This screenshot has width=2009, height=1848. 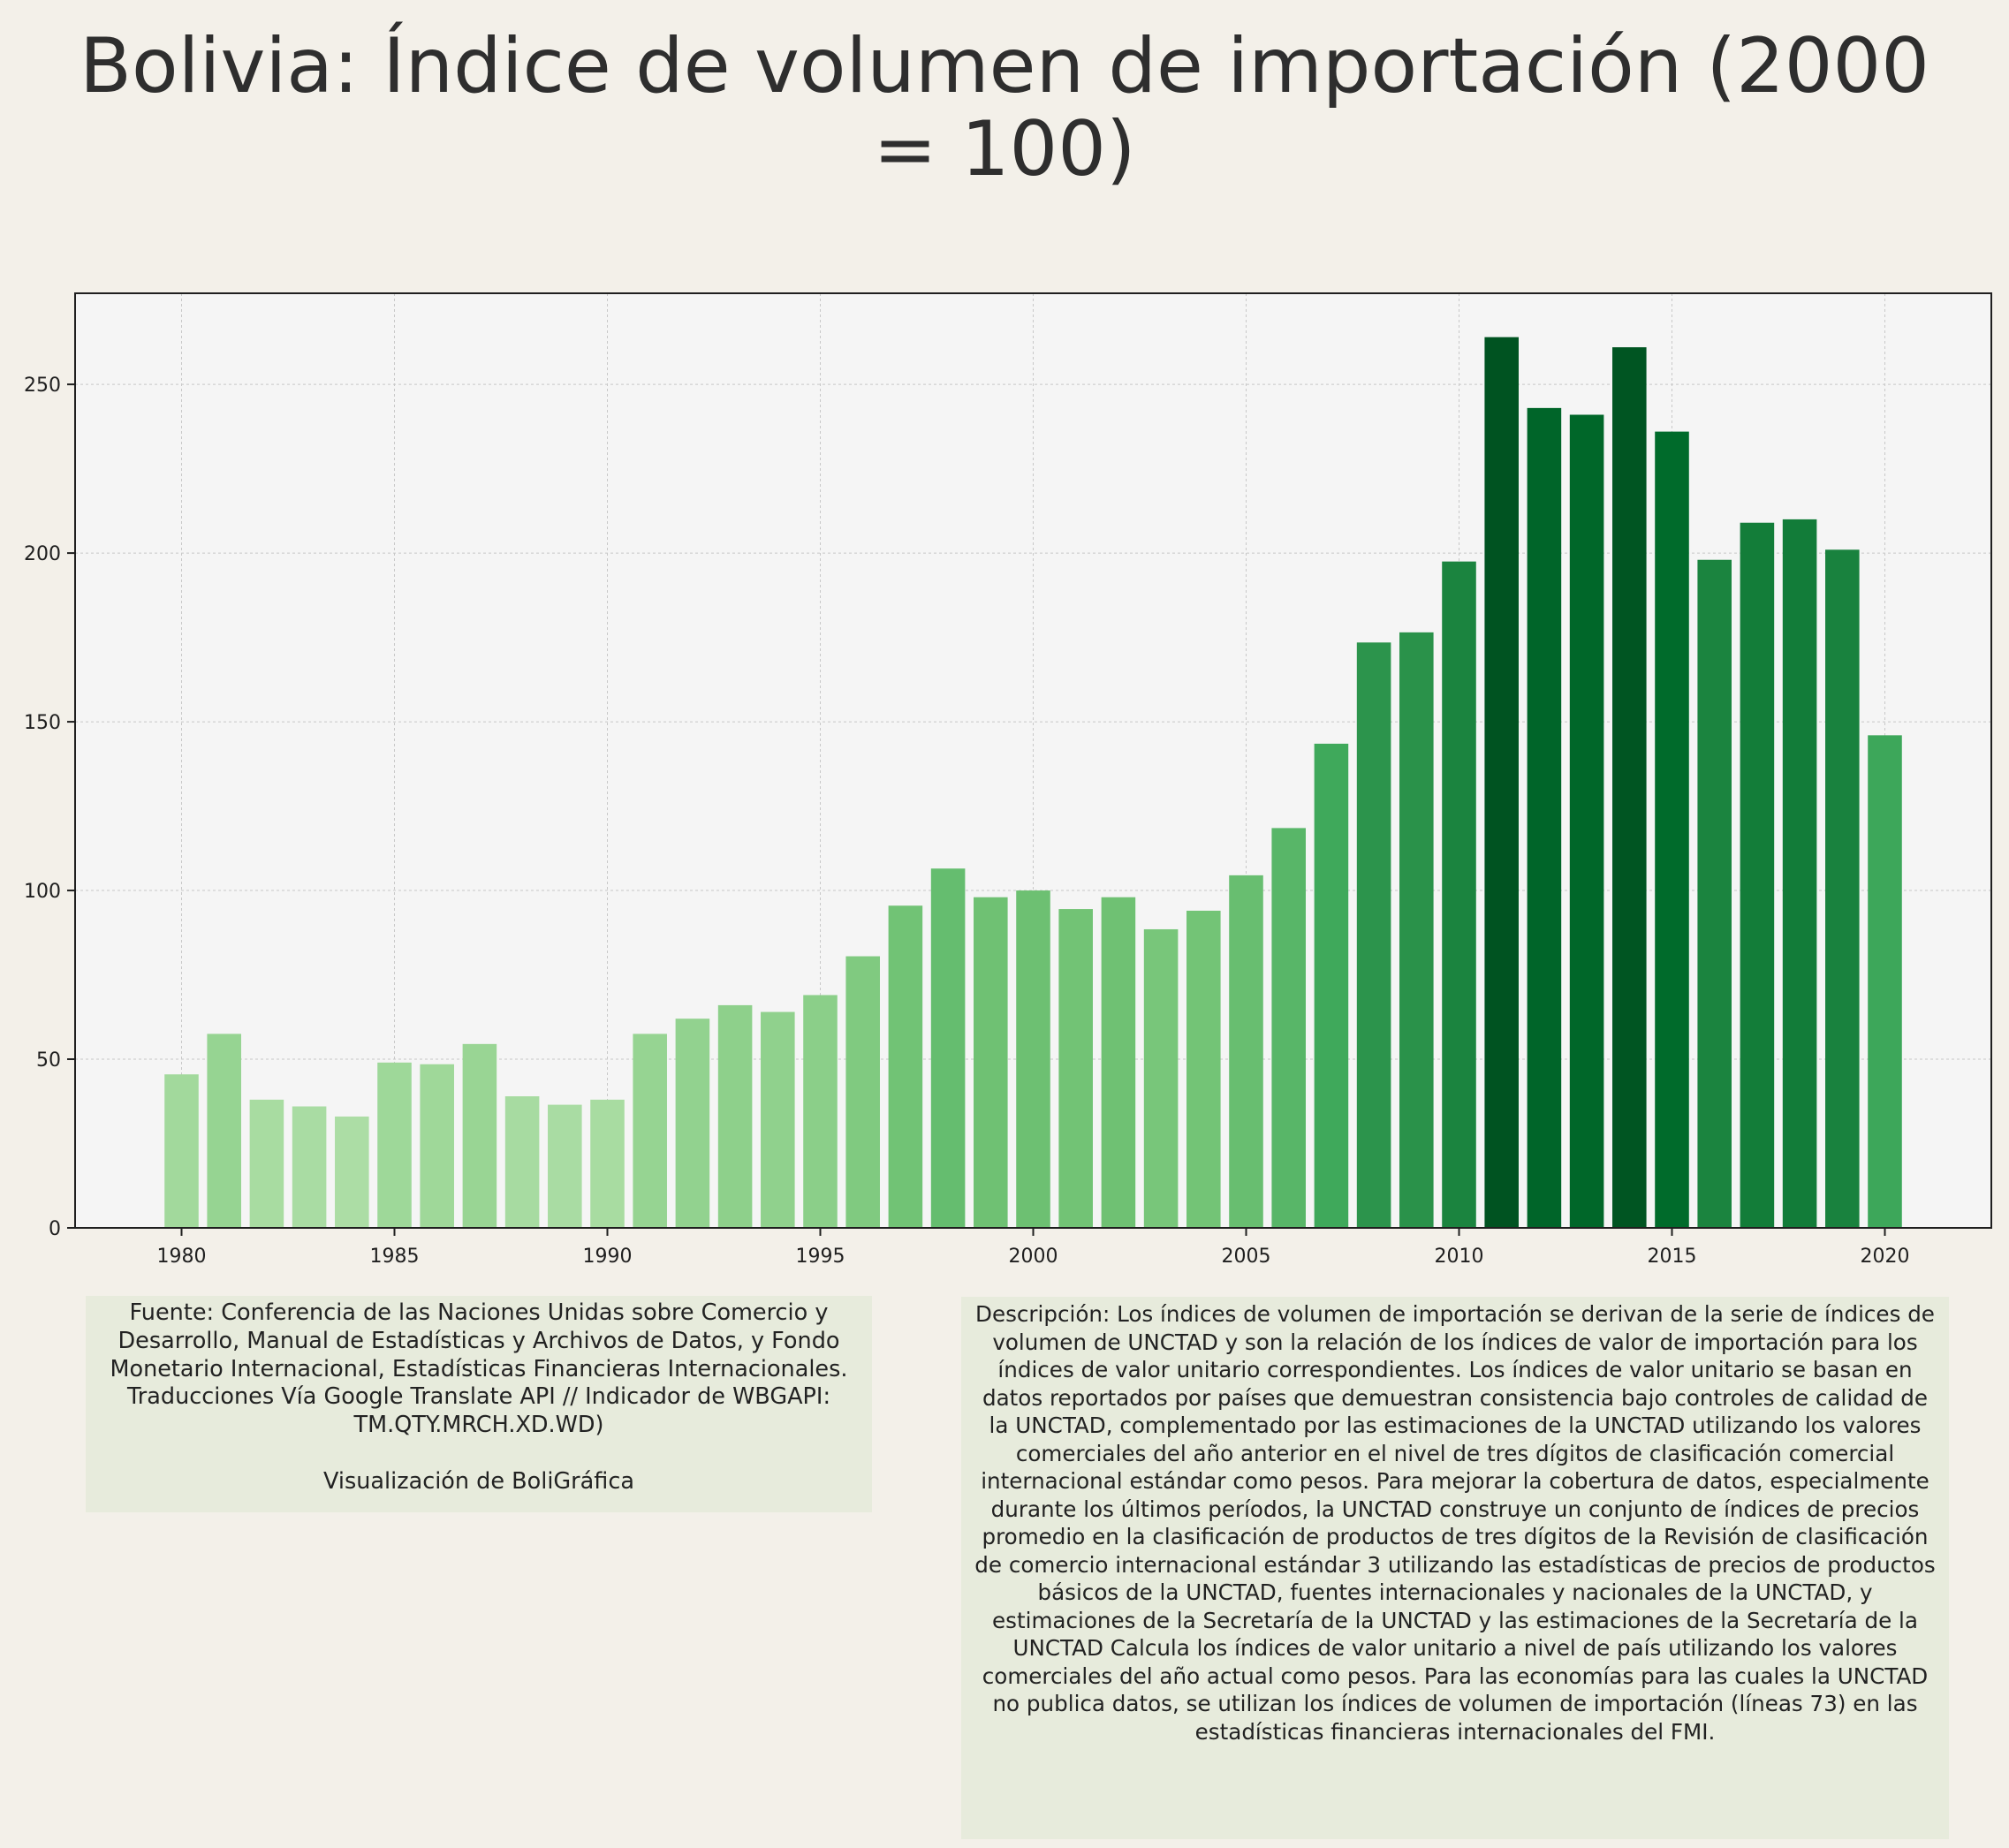 I want to click on bar-1986, so click(x=437, y=1146).